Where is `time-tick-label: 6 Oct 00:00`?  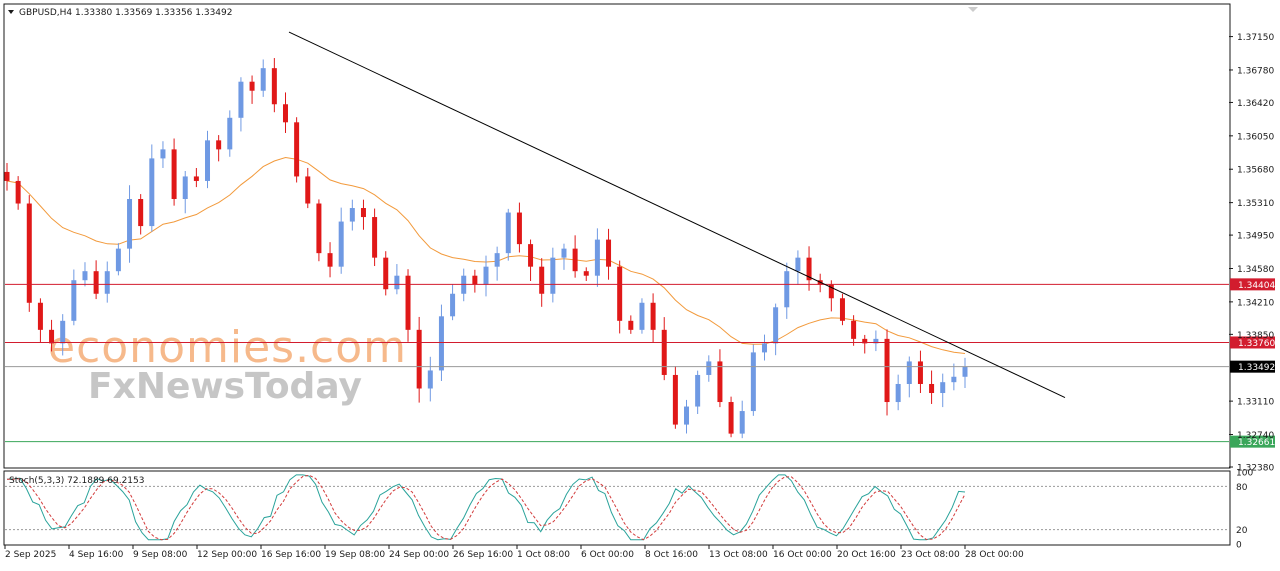 time-tick-label: 6 Oct 00:00 is located at coordinates (607, 555).